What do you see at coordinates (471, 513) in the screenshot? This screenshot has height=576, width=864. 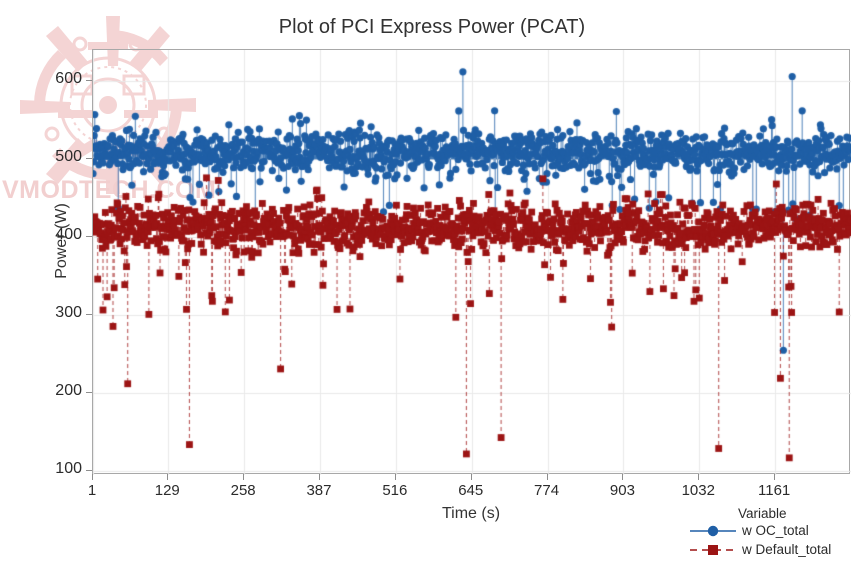 I see `x-axis-title: Time (s)` at bounding box center [471, 513].